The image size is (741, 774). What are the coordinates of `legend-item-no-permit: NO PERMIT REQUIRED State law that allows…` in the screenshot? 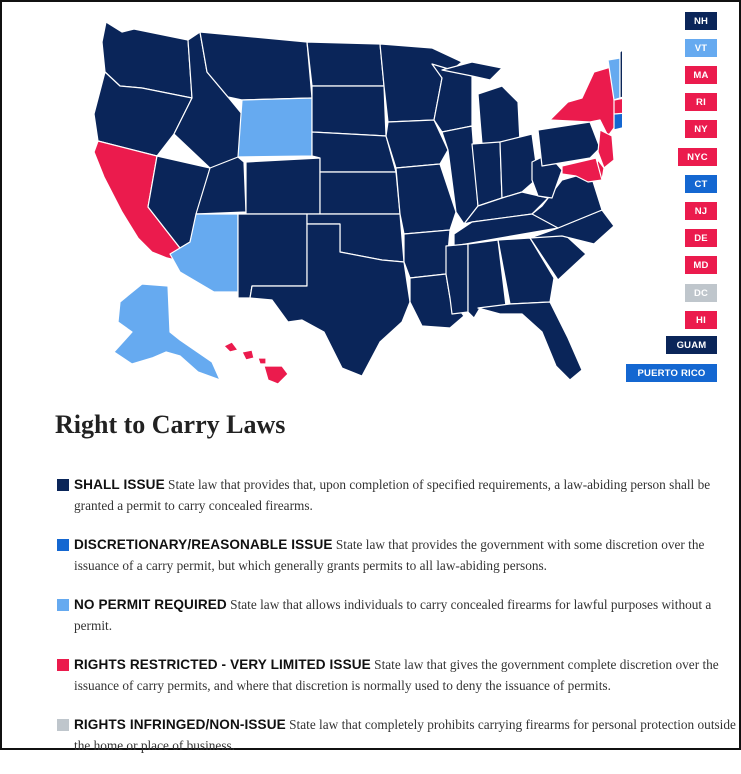 It's located at (397, 624).